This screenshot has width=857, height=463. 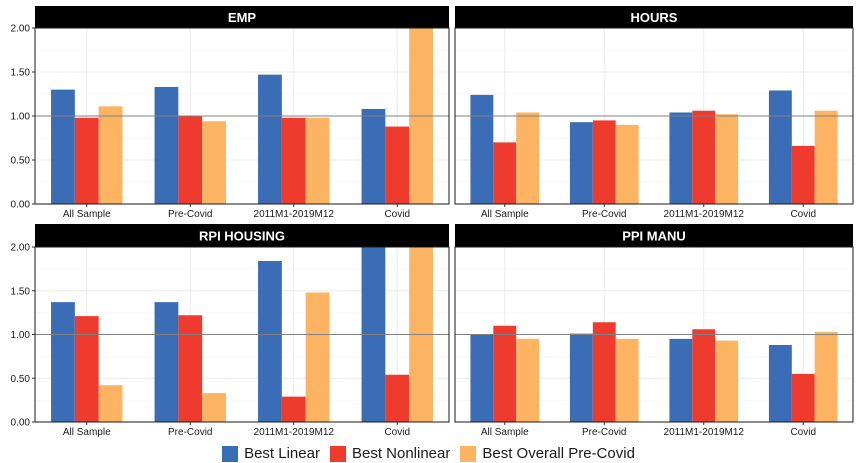 I want to click on bar-rpi-housing-best-overall-pre-covid-pre-covid, so click(x=214, y=407).